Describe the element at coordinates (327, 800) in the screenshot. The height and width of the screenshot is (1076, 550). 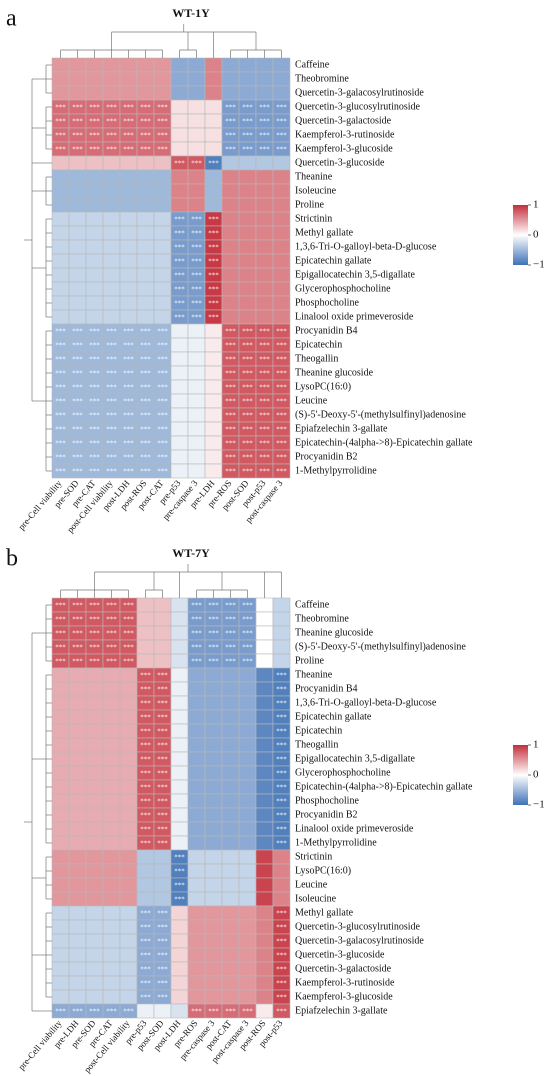
I see `row-label: Phosphocholine` at that location.